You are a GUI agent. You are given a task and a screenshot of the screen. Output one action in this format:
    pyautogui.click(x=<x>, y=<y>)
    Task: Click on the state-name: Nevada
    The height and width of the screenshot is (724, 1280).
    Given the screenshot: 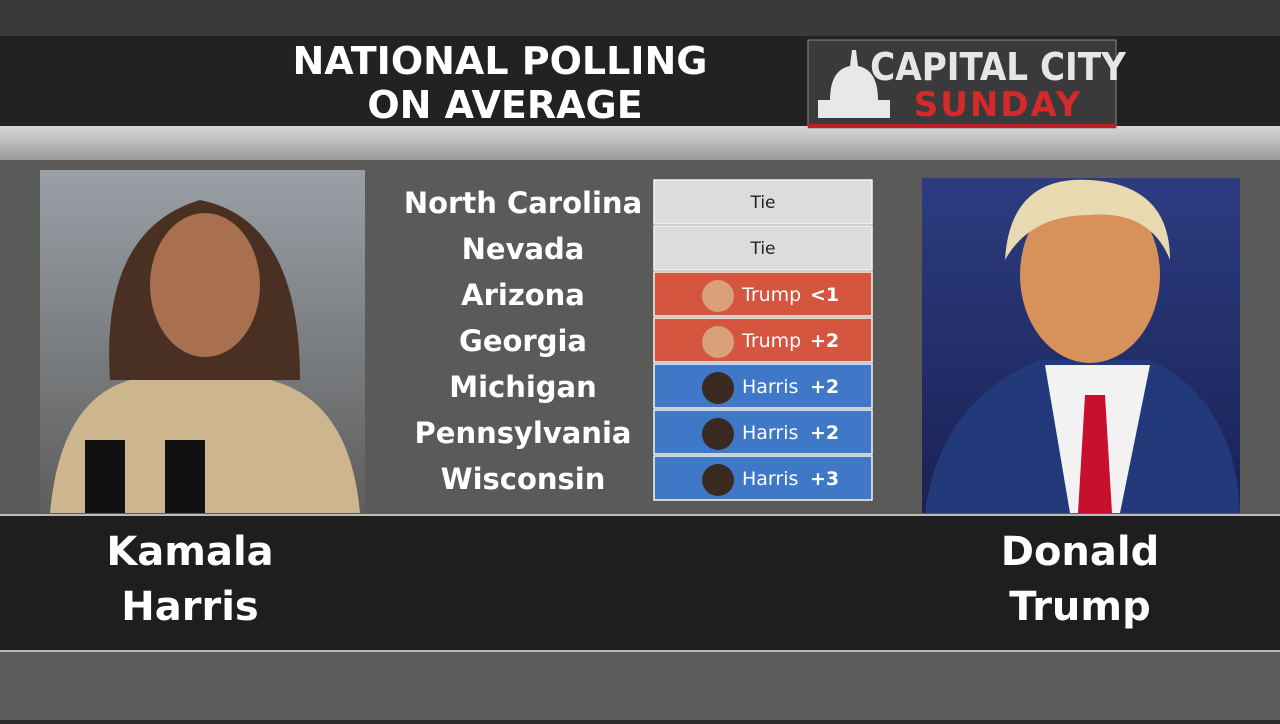 What is the action you would take?
    pyautogui.click(x=523, y=249)
    